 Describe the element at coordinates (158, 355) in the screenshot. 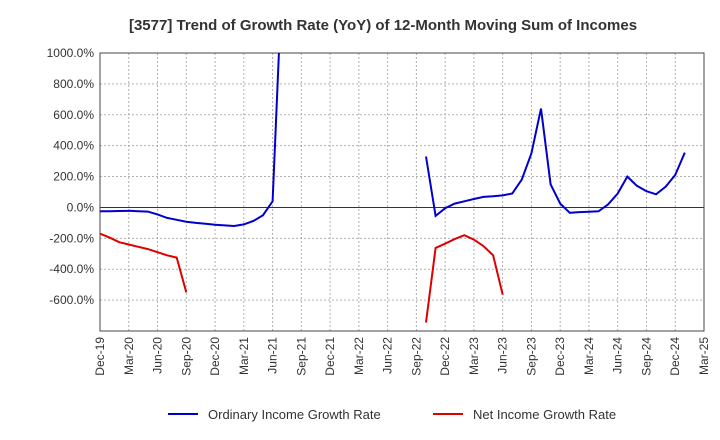

I see `x-tick-label: Jun-20` at that location.